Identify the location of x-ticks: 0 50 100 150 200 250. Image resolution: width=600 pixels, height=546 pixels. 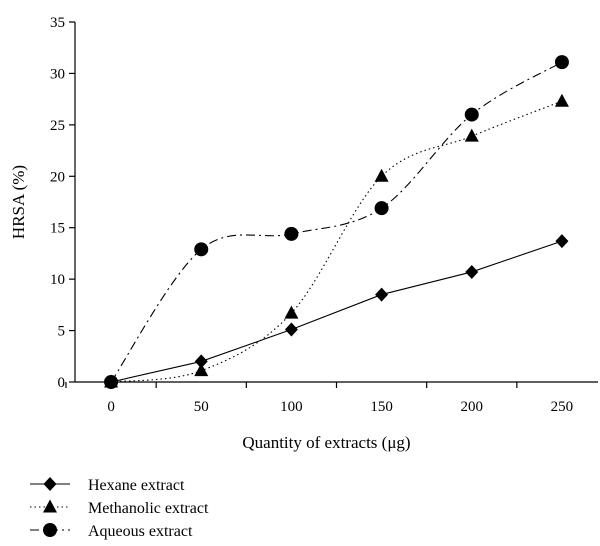
(319, 398).